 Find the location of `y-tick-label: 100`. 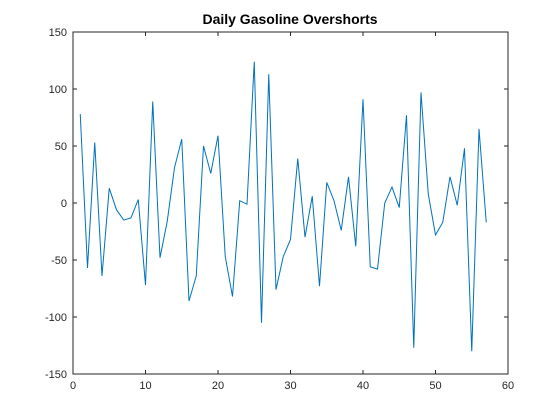

y-tick-label: 100 is located at coordinates (58, 90).